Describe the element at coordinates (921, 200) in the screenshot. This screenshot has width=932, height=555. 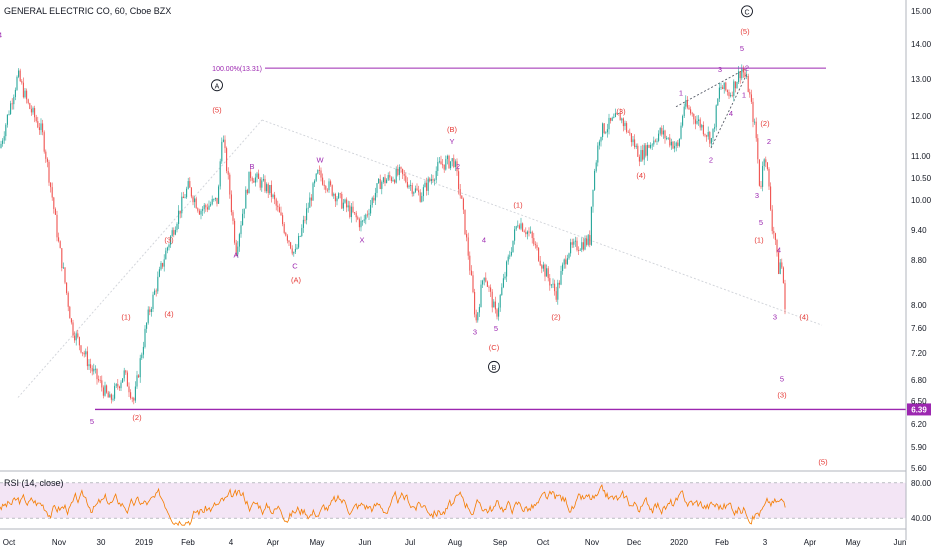
I see `y-tick-label: 10.00` at that location.